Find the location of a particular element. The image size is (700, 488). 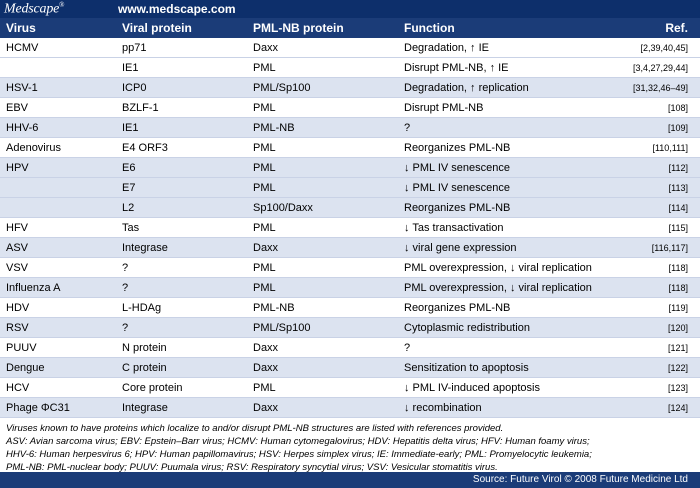

cell-function: Disrupt PML-NB is located at coordinates (444, 108).